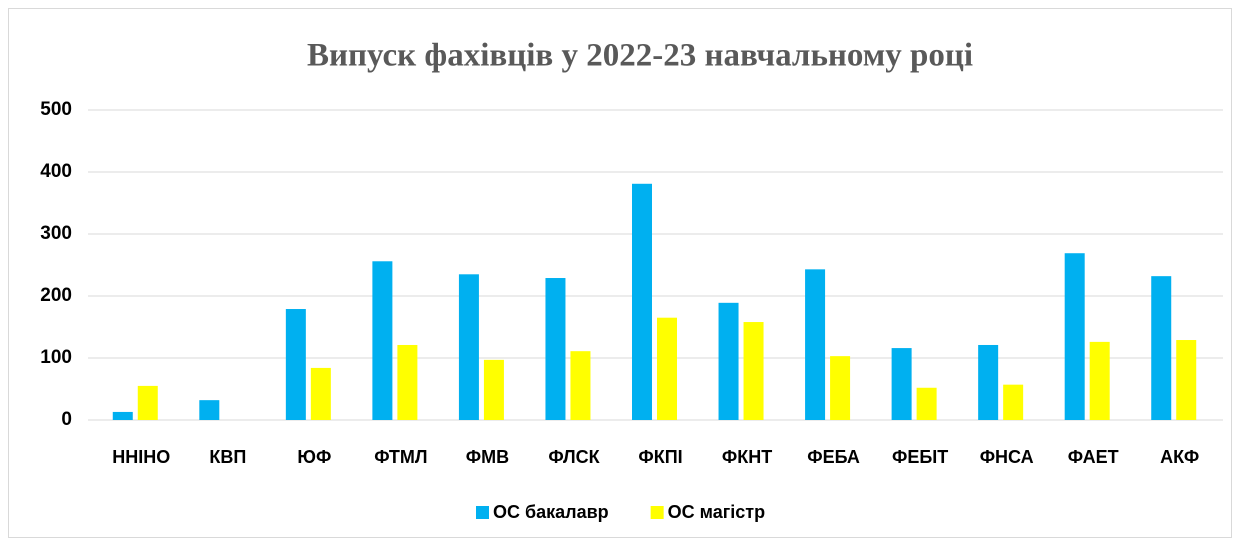 The width and height of the screenshot is (1240, 544). Describe the element at coordinates (314, 457) in the screenshot. I see `x-tick-label: ЮФ` at that location.